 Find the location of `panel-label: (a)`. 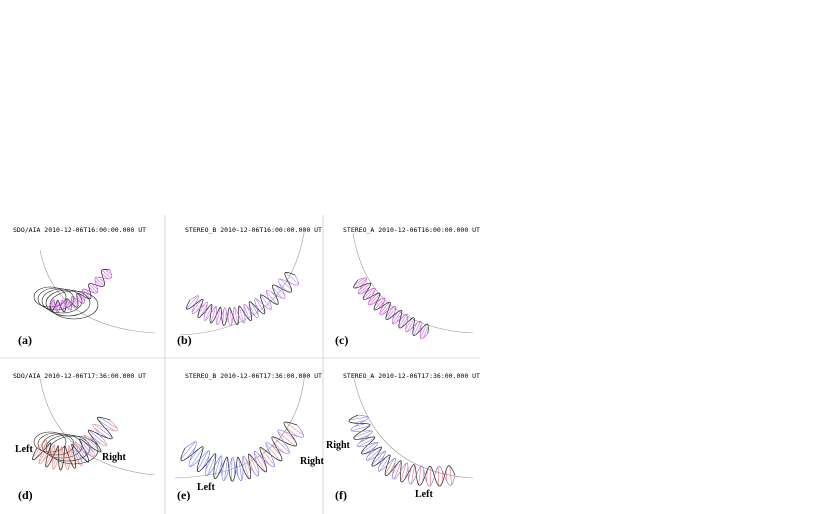

panel-label: (a) is located at coordinates (25, 340).